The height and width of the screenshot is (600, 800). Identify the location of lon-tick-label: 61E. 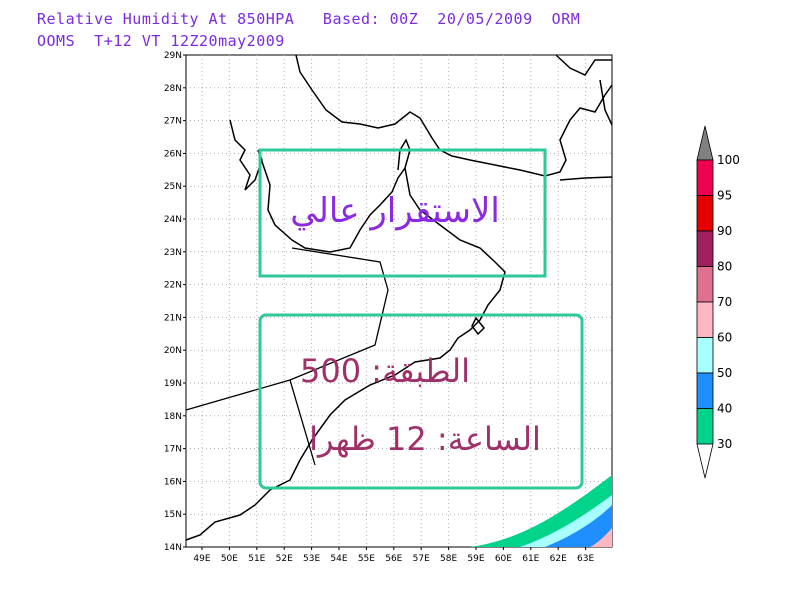
(530, 559).